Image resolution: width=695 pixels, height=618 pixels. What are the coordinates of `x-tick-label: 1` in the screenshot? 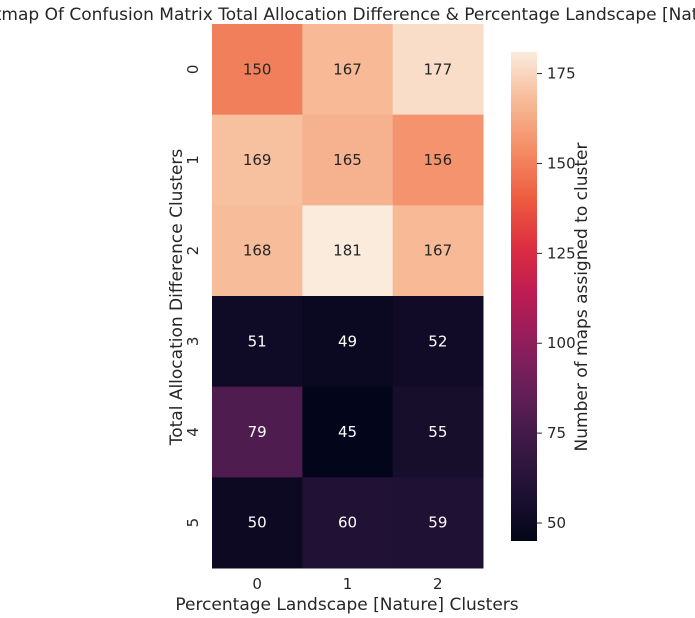 It's located at (348, 584).